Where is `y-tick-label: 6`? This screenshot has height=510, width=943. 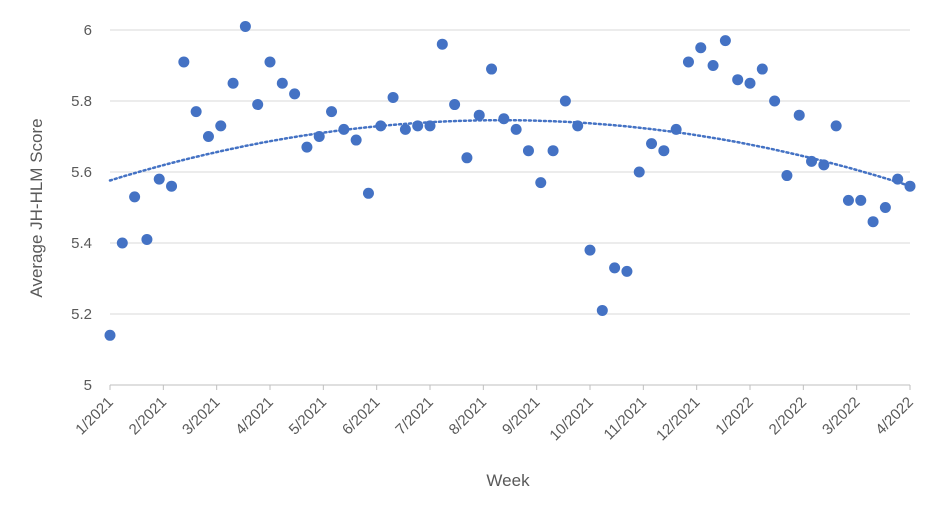
y-tick-label: 6 is located at coordinates (88, 30).